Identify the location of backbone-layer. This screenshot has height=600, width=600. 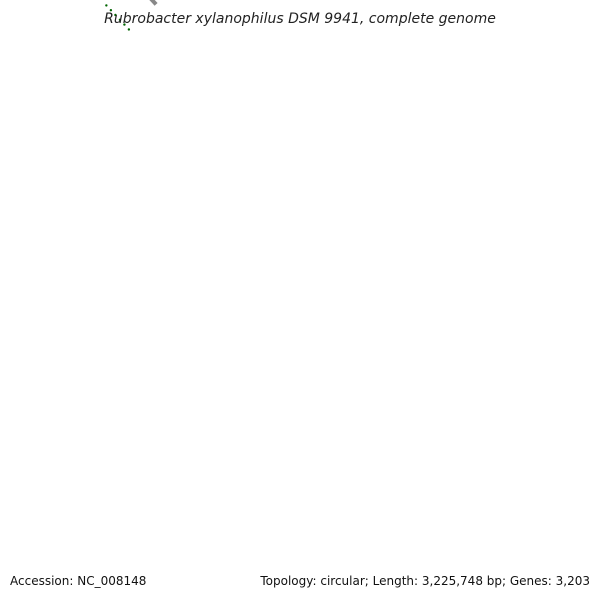
(153, 3).